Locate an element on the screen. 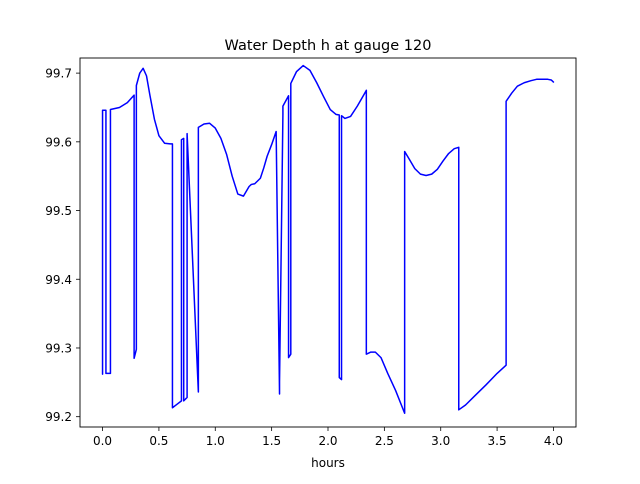  x-tick-label: 0.0 is located at coordinates (102, 441).